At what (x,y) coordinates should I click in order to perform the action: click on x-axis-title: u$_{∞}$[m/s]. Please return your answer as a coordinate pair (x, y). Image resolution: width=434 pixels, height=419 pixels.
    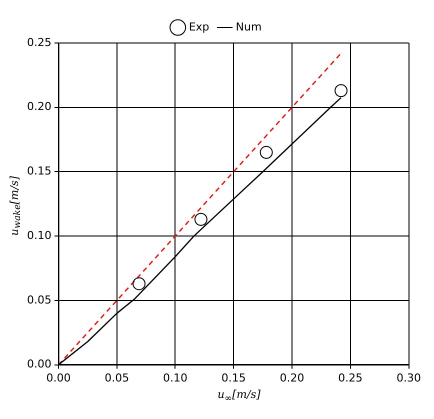
    Looking at the image, I should click on (238, 396).